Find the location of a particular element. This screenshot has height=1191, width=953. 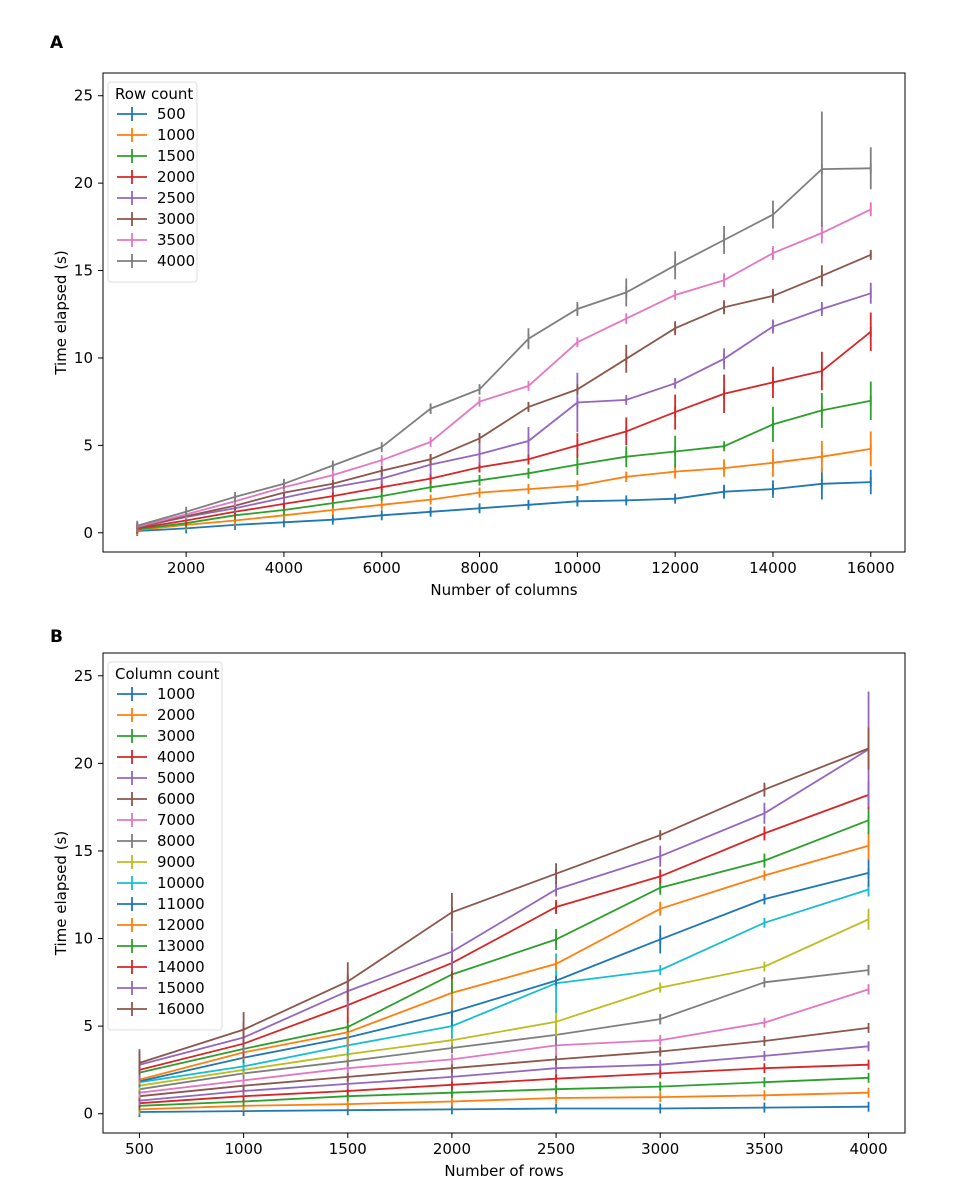

legend-title: Column count is located at coordinates (167, 674).